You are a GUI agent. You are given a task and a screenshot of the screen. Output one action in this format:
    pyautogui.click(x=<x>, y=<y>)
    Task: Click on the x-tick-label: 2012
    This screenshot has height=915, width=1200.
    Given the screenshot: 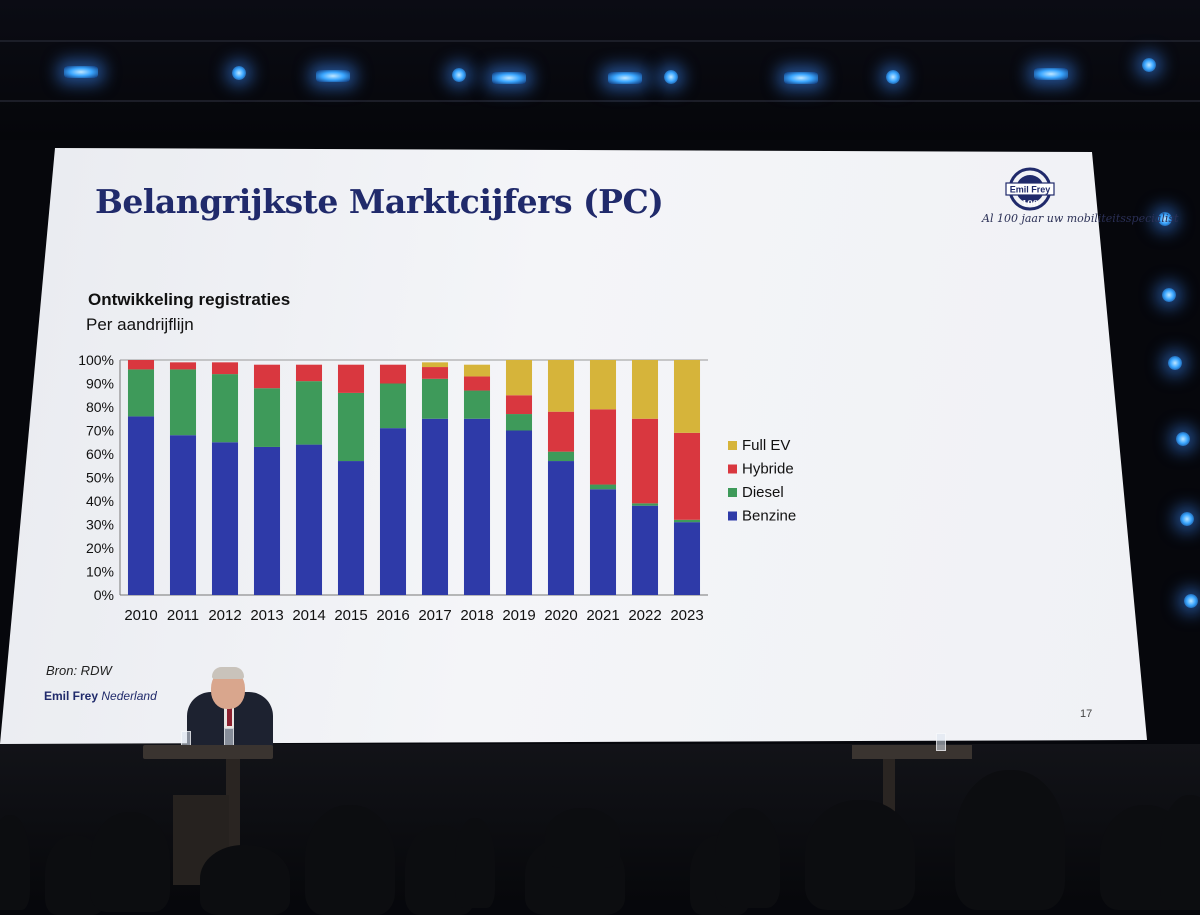 What is the action you would take?
    pyautogui.click(x=224, y=615)
    